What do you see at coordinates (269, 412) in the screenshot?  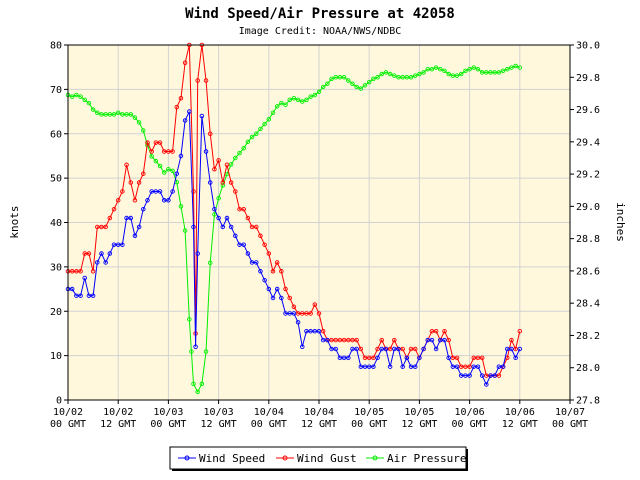 I see `x-tick-date: 10/04` at bounding box center [269, 412].